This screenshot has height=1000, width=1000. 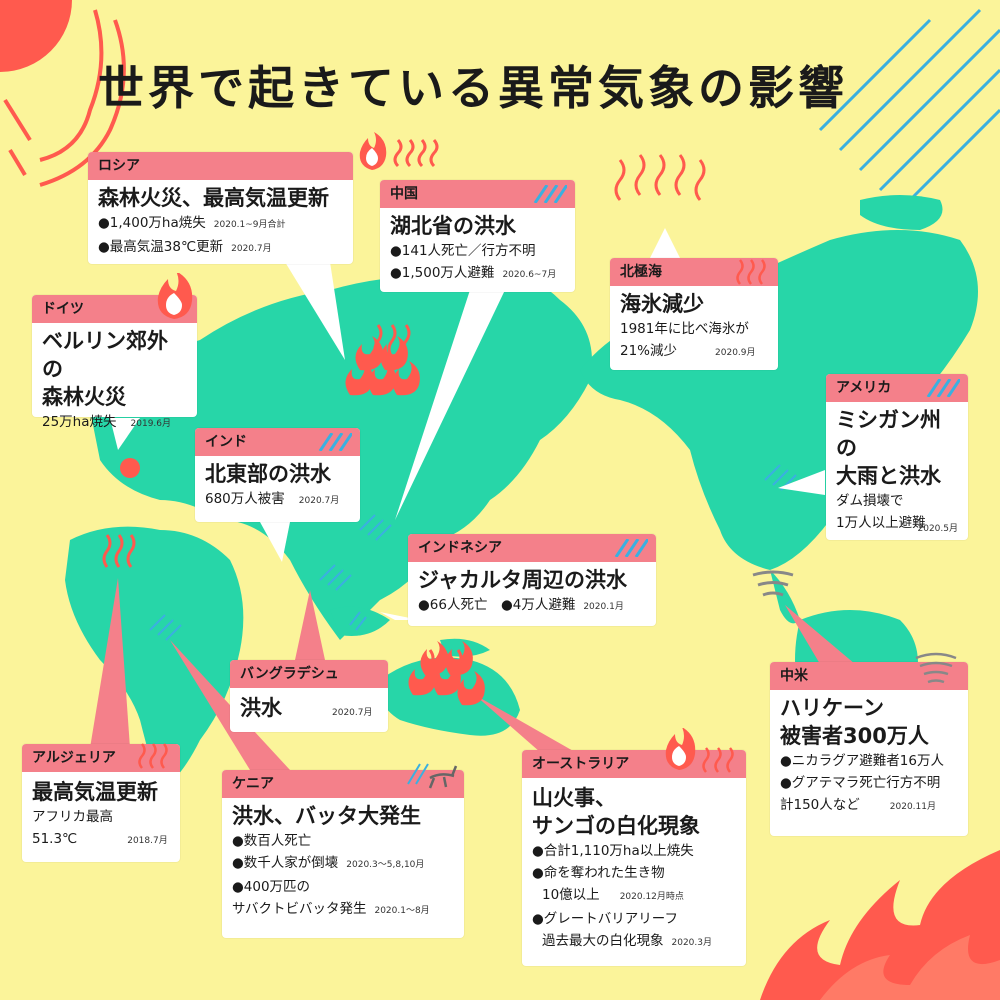 I want to click on card-title: 湖北省の洪水, so click(x=453, y=226).